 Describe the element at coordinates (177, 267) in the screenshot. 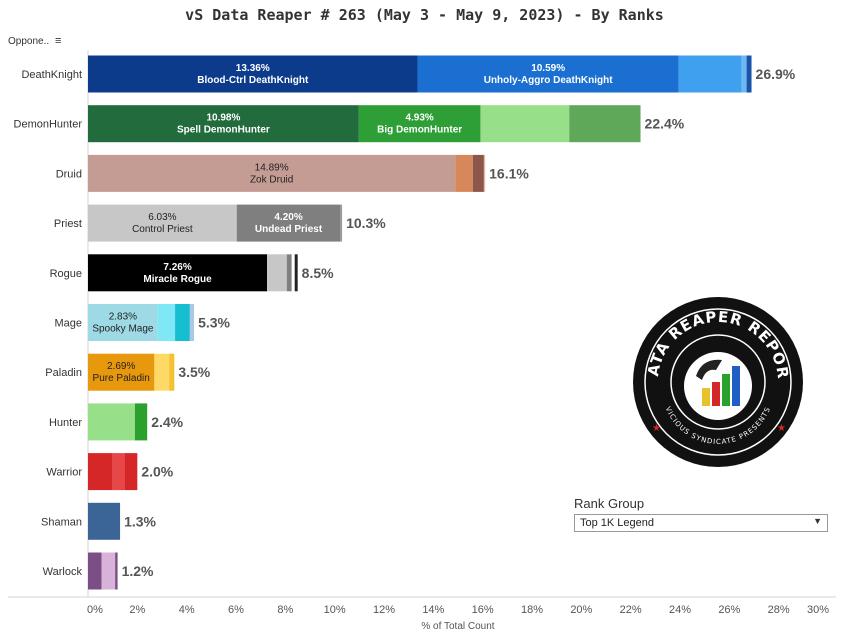

I see `segment-percent-label: 7.26%` at that location.